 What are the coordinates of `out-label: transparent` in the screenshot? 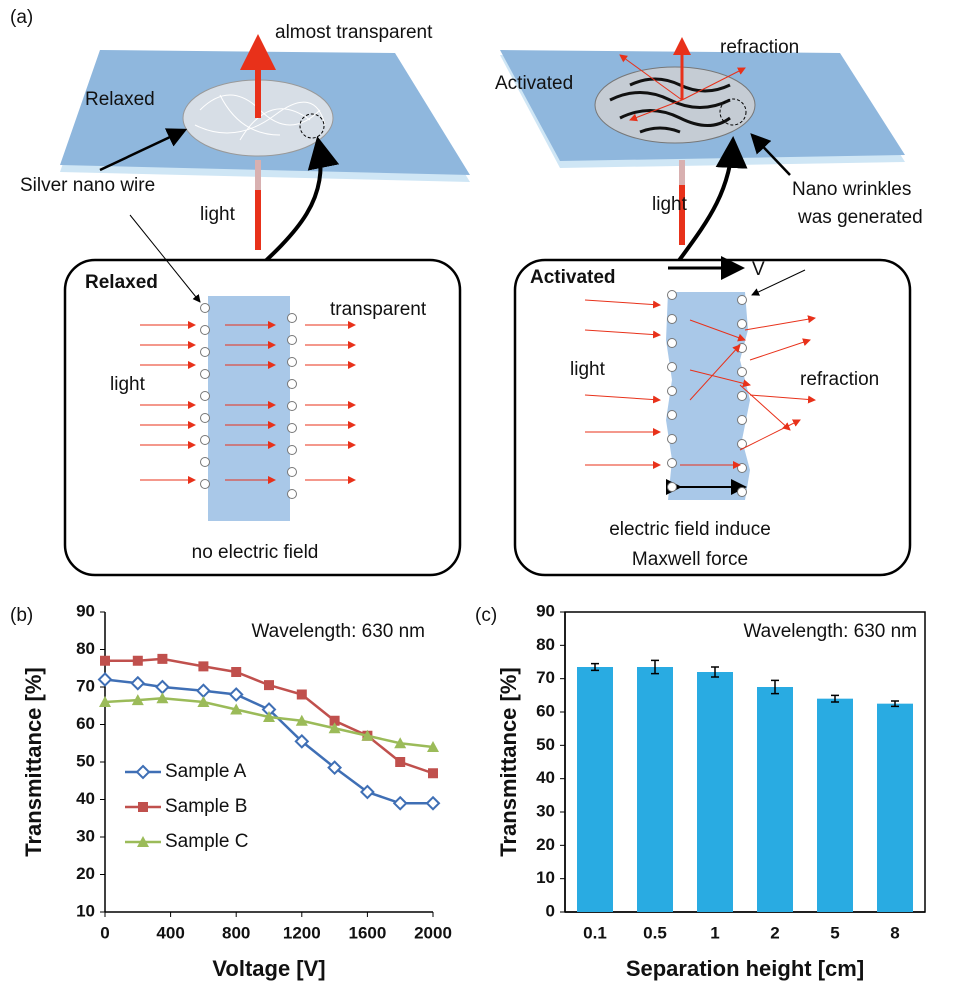 It's located at (378, 309).